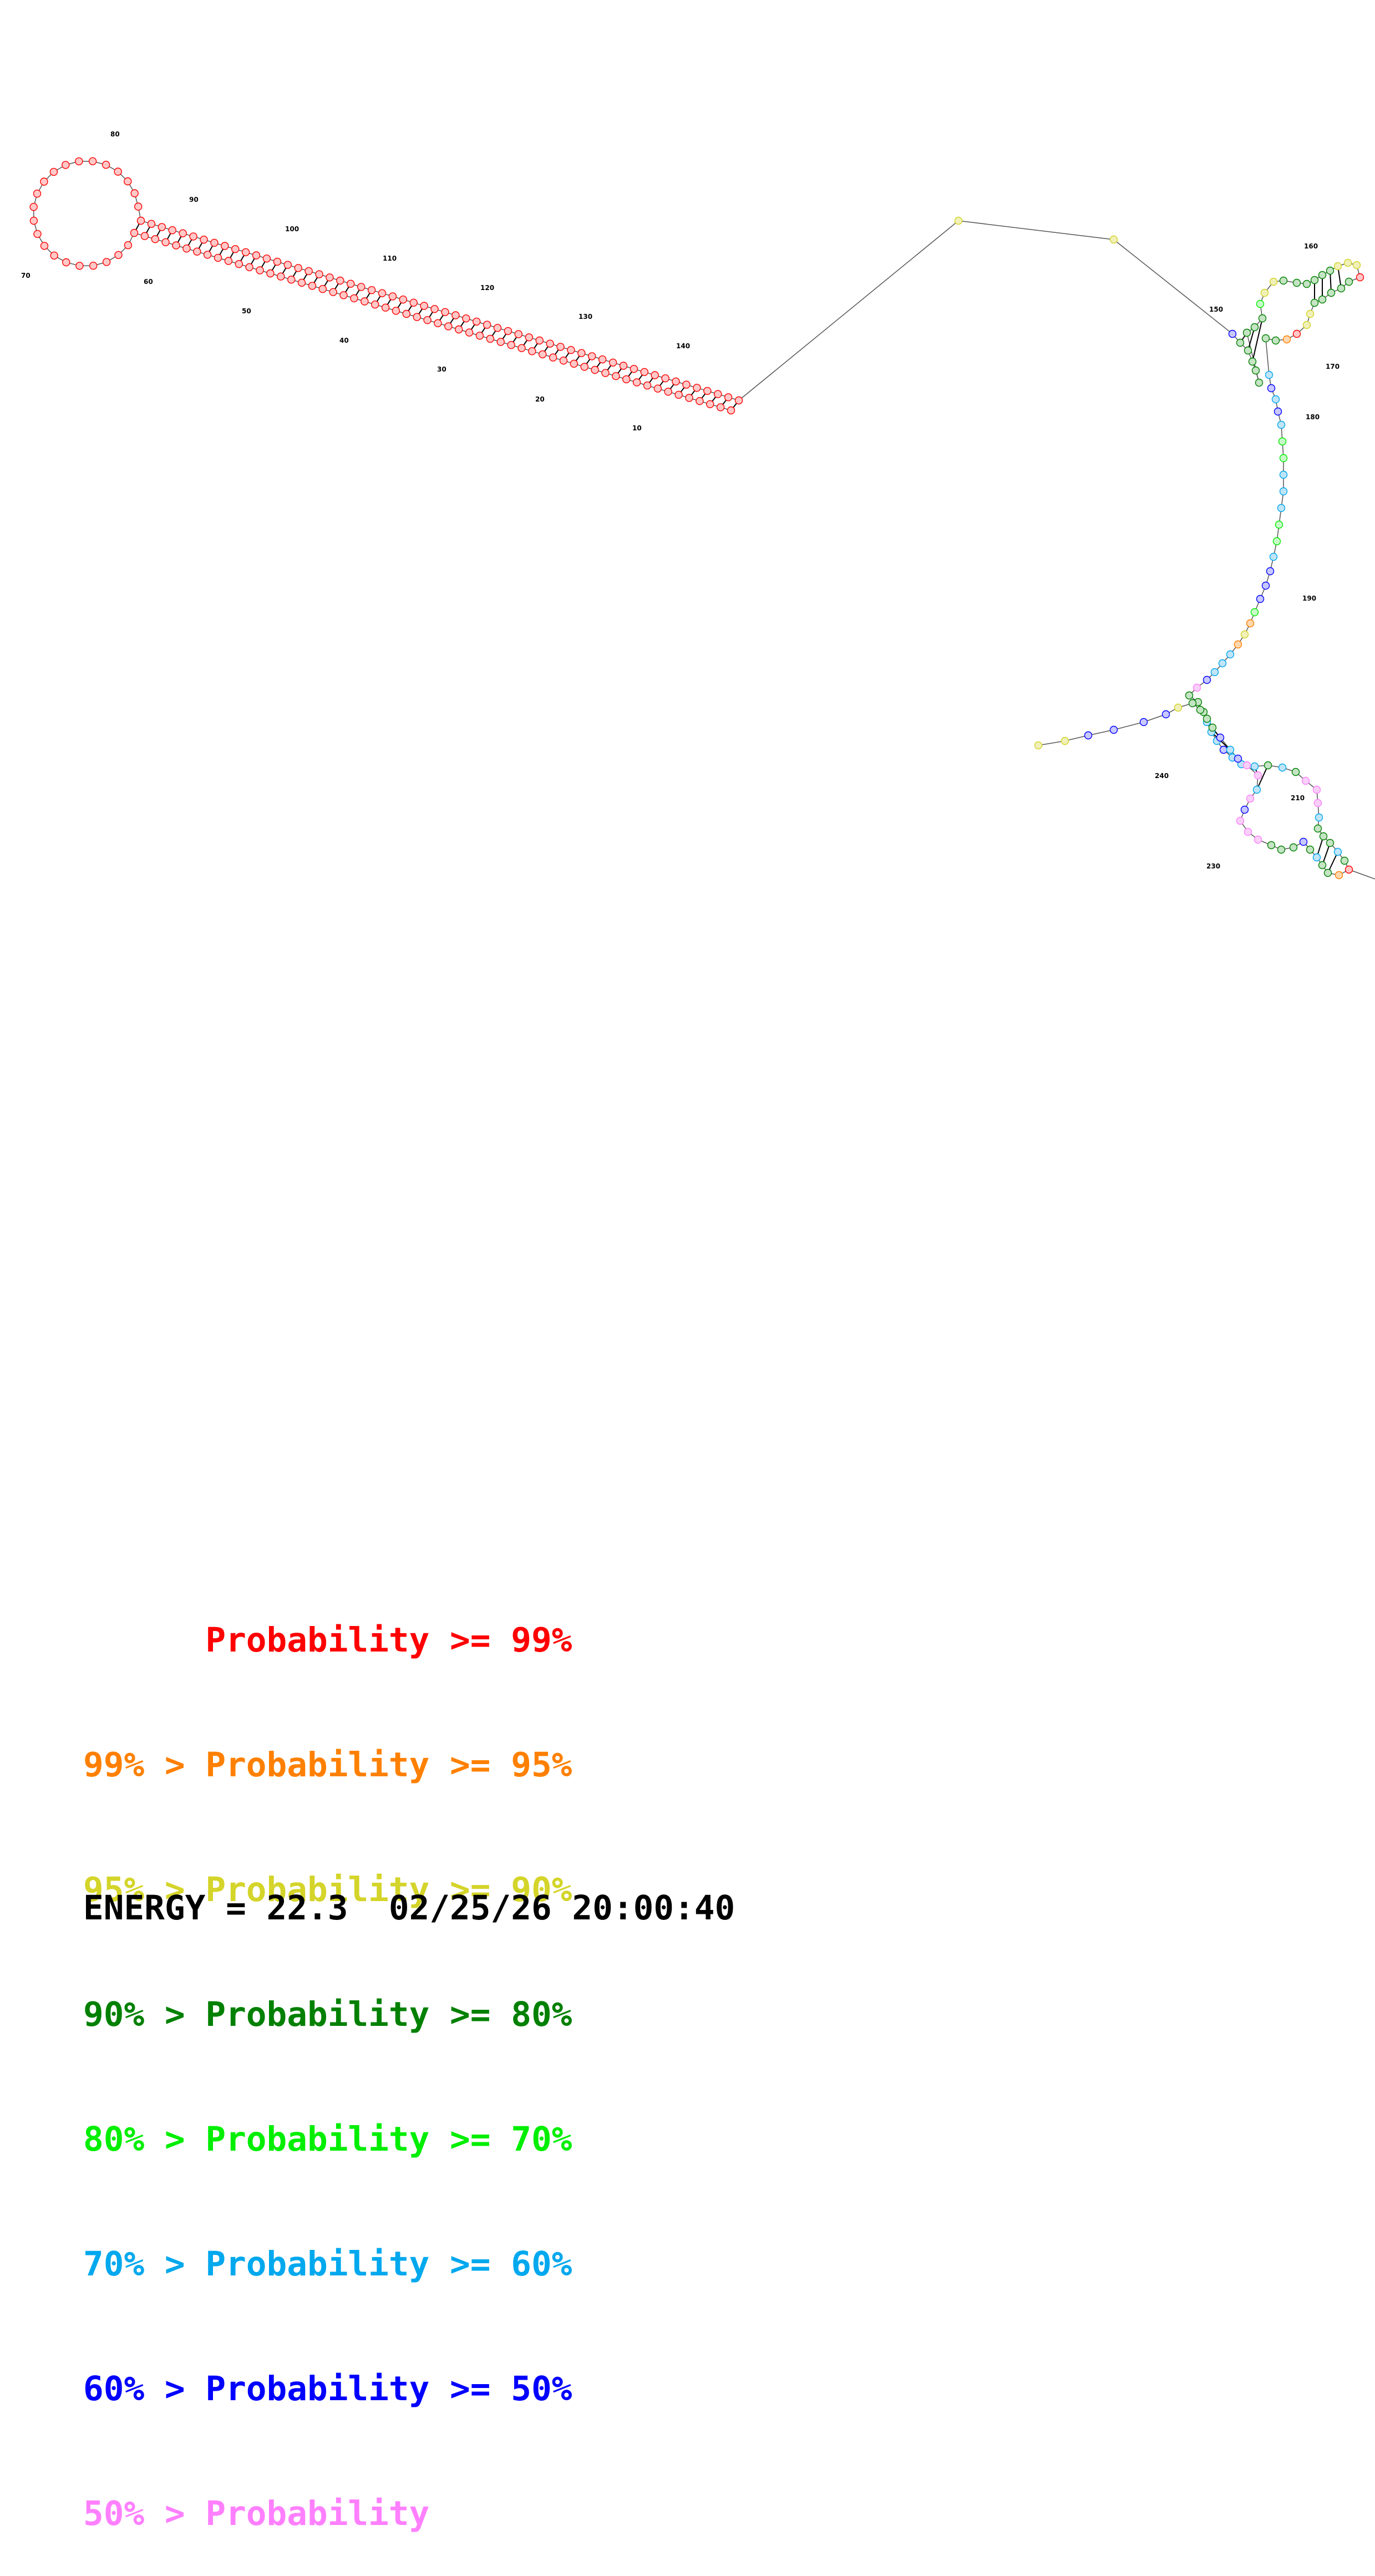 The width and height of the screenshot is (1375, 2576). I want to click on pos-label-140: 140, so click(683, 346).